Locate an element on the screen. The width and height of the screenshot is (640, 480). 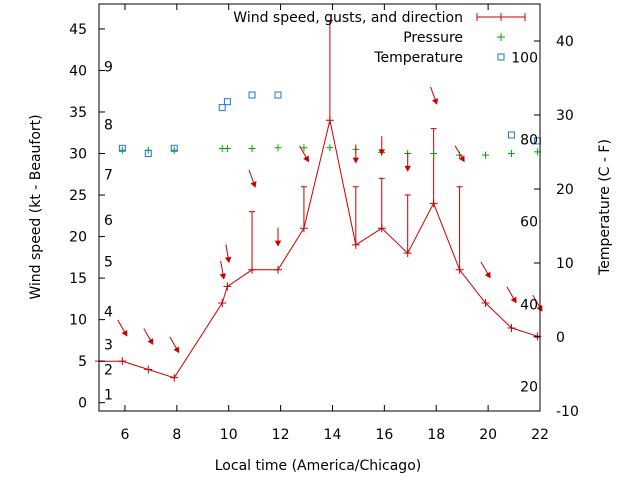
legend-swatch-pressure is located at coordinates (501, 37).